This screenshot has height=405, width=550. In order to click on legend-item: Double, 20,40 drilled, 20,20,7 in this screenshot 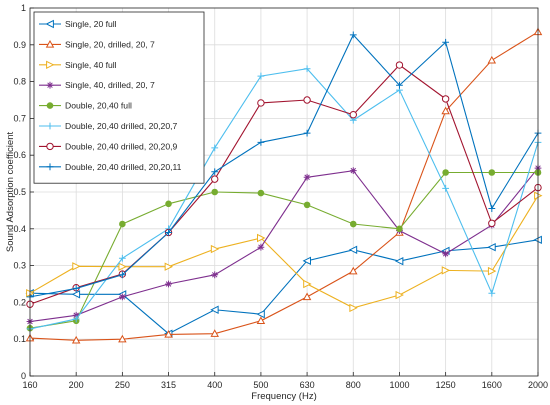, I will do `click(108, 126)`.